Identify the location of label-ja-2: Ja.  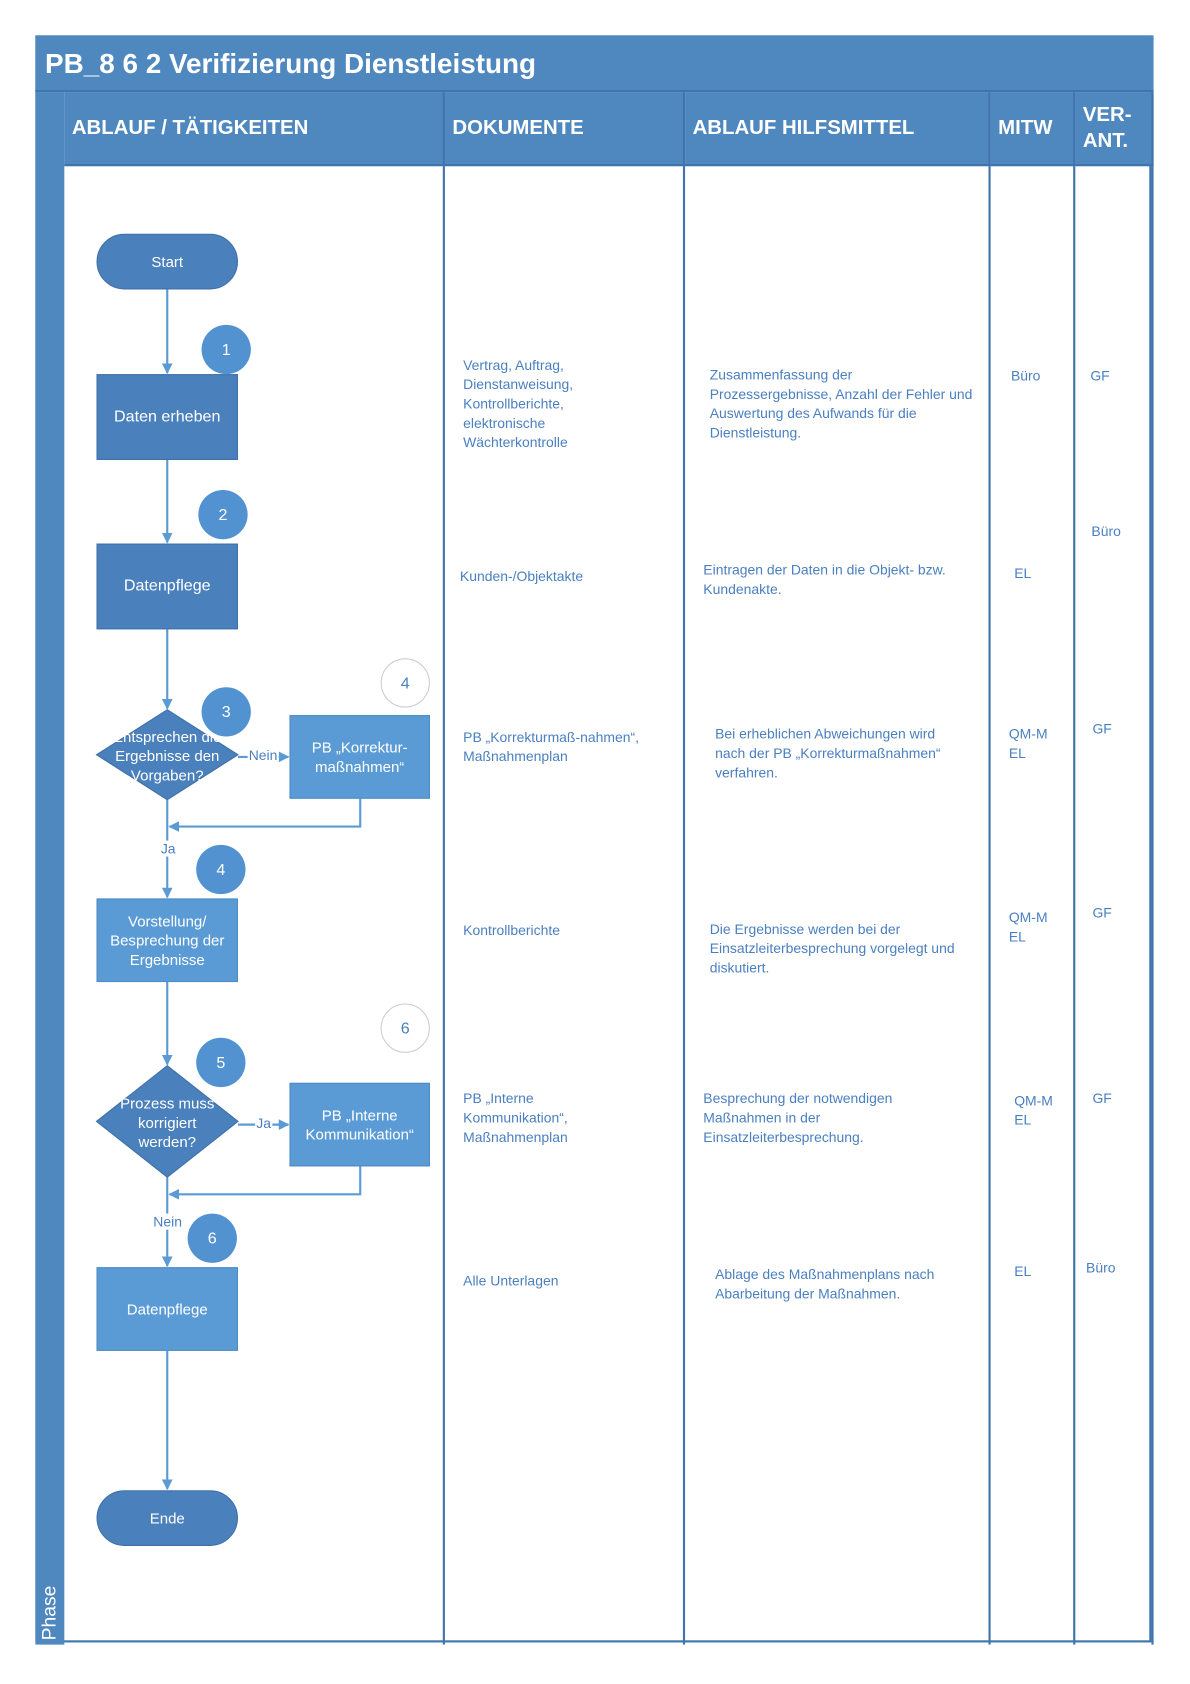
(264, 1123).